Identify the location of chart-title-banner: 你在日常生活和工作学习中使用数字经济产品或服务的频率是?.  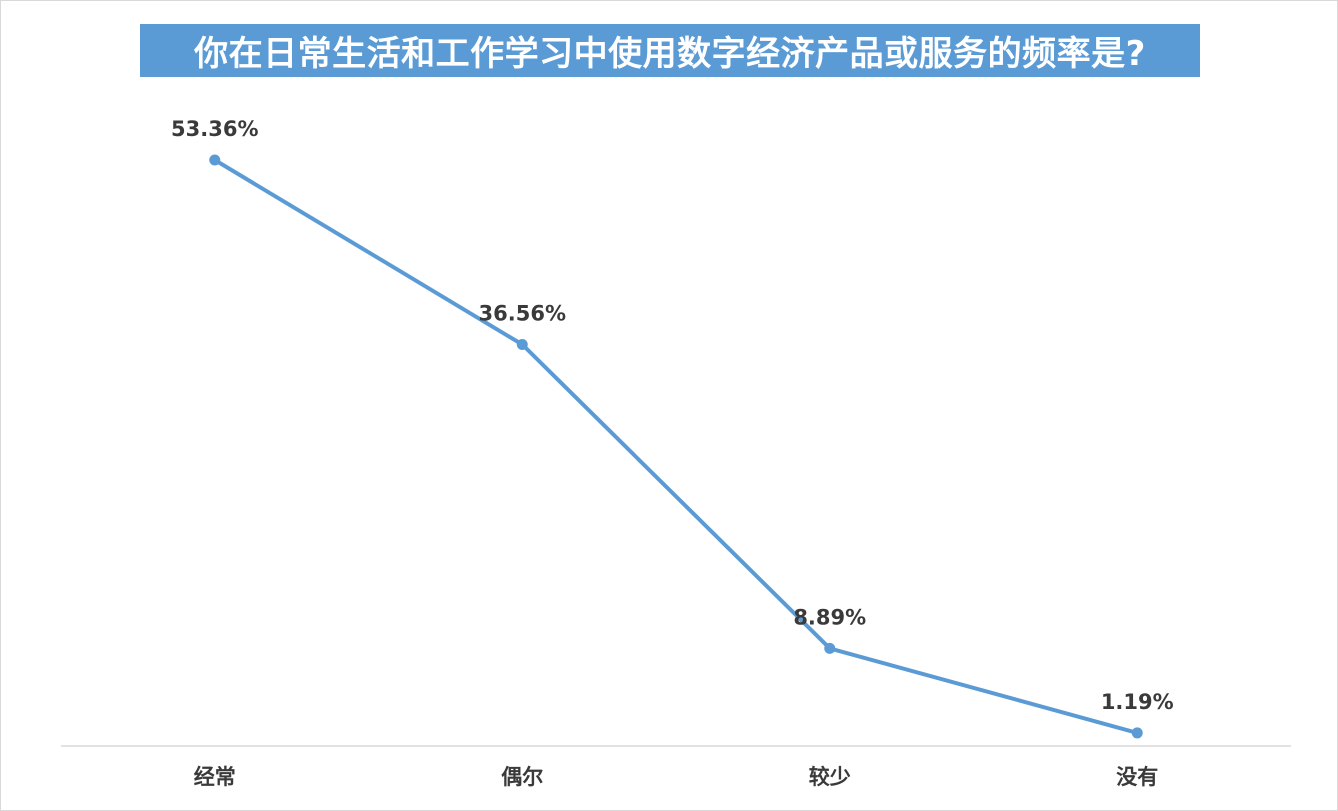
(670, 50).